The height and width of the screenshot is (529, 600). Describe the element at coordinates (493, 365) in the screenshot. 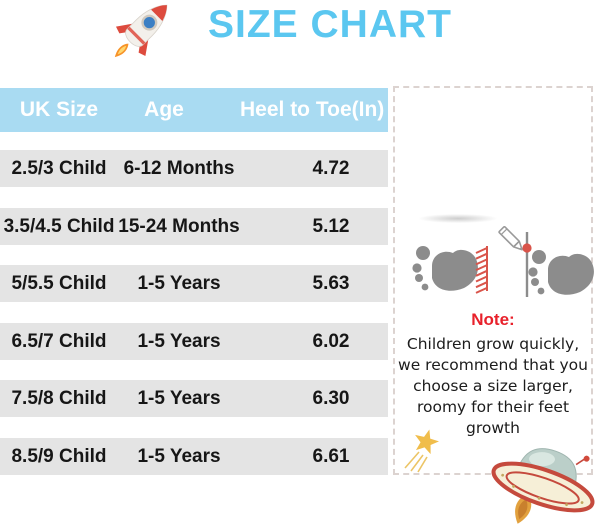

I see `note-line: we recommend that you` at that location.